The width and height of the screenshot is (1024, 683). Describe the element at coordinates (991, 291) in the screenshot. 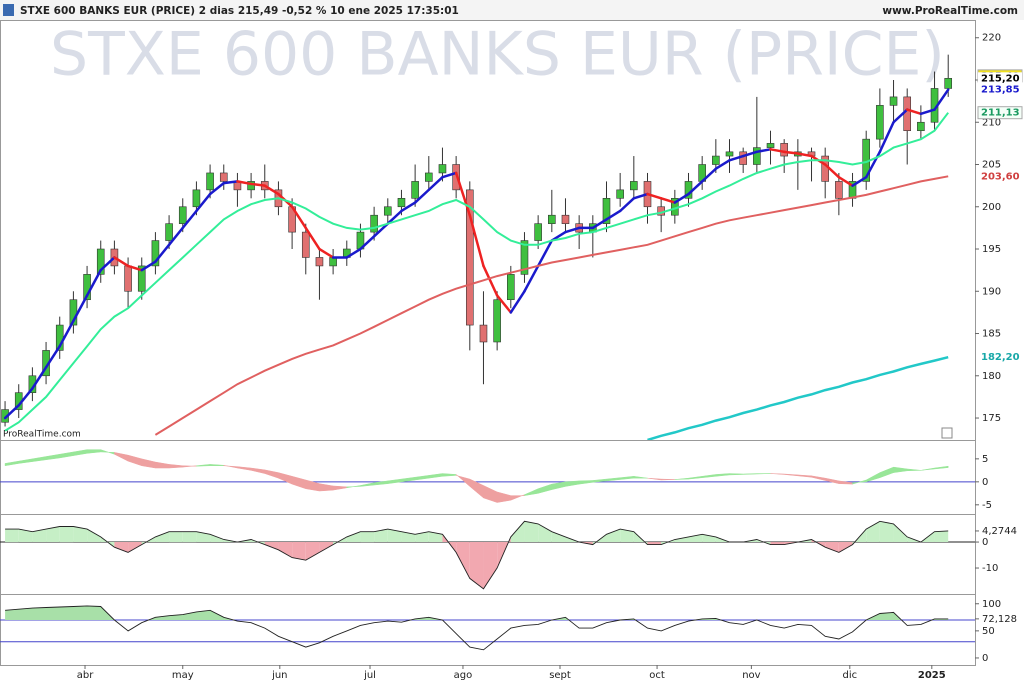

I see `y-tick-label: 190` at that location.